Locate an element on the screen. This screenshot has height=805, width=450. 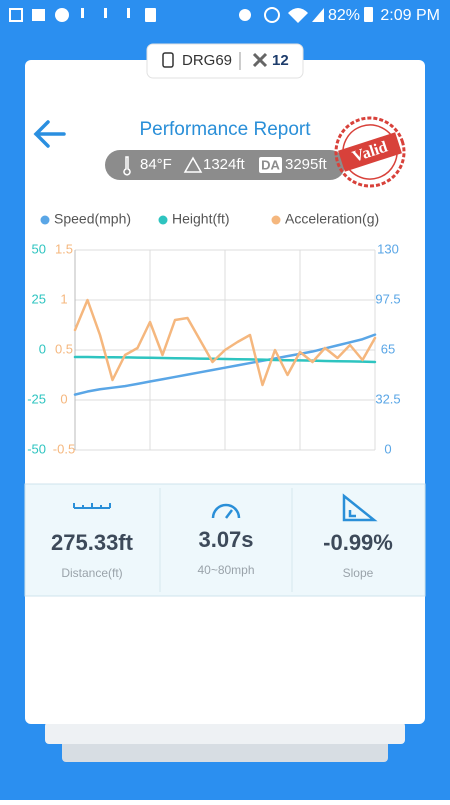
device-badge is located at coordinates (225, 61).